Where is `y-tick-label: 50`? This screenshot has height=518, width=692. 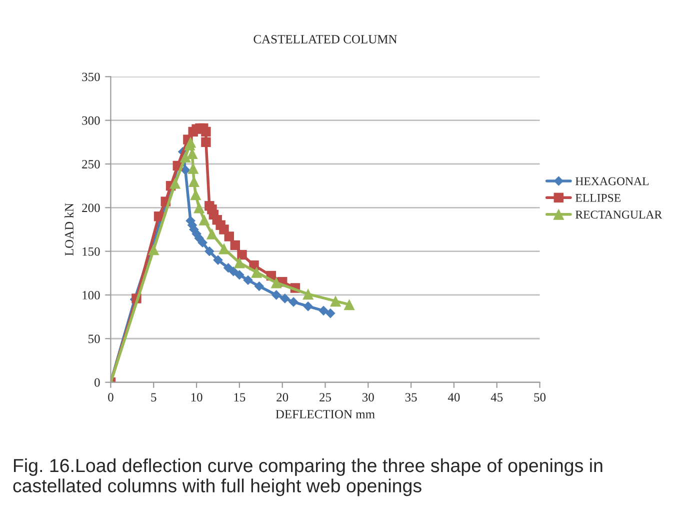
y-tick-label: 50 is located at coordinates (94, 339).